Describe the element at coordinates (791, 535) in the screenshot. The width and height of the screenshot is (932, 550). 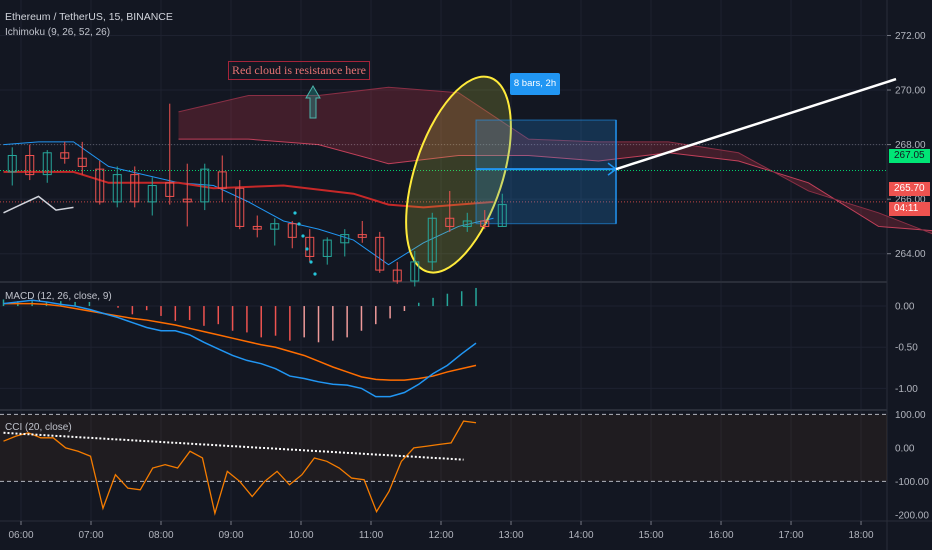
I see `time-axis-label: 17:00` at that location.